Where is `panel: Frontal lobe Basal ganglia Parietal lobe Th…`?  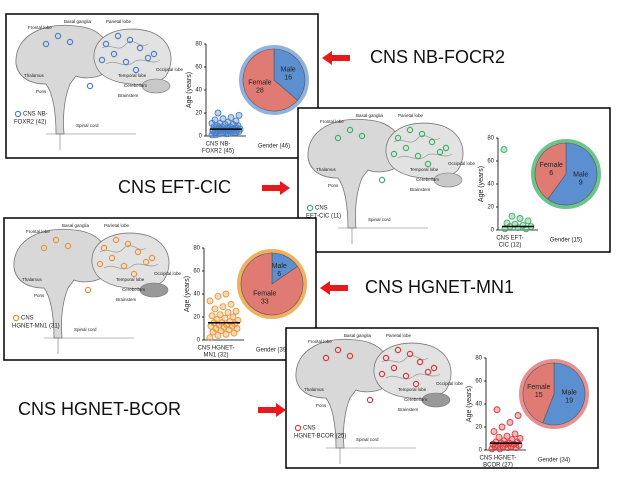 panel: Frontal lobe Basal ganglia Parietal lobe Th… is located at coordinates (160, 289).